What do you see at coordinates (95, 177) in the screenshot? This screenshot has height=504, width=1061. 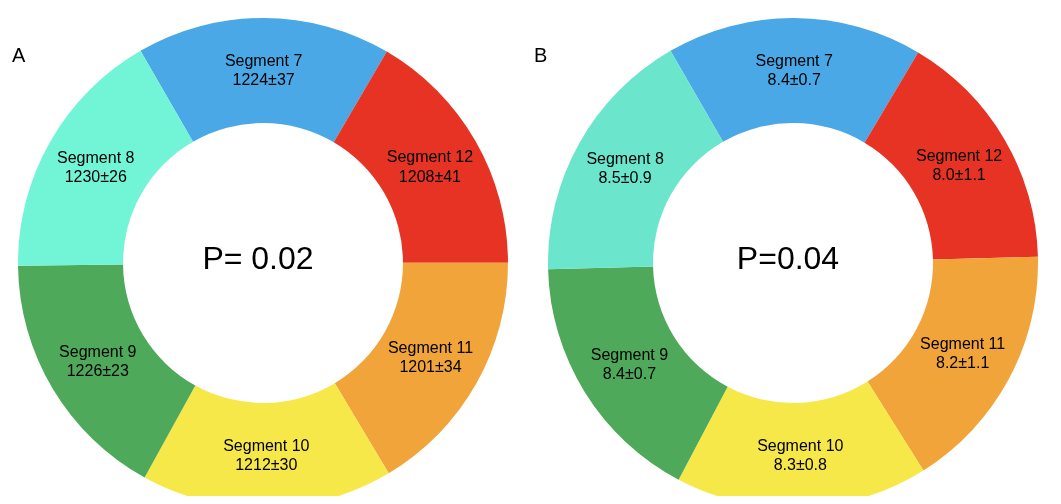 I see `data-label: 1230±26` at bounding box center [95, 177].